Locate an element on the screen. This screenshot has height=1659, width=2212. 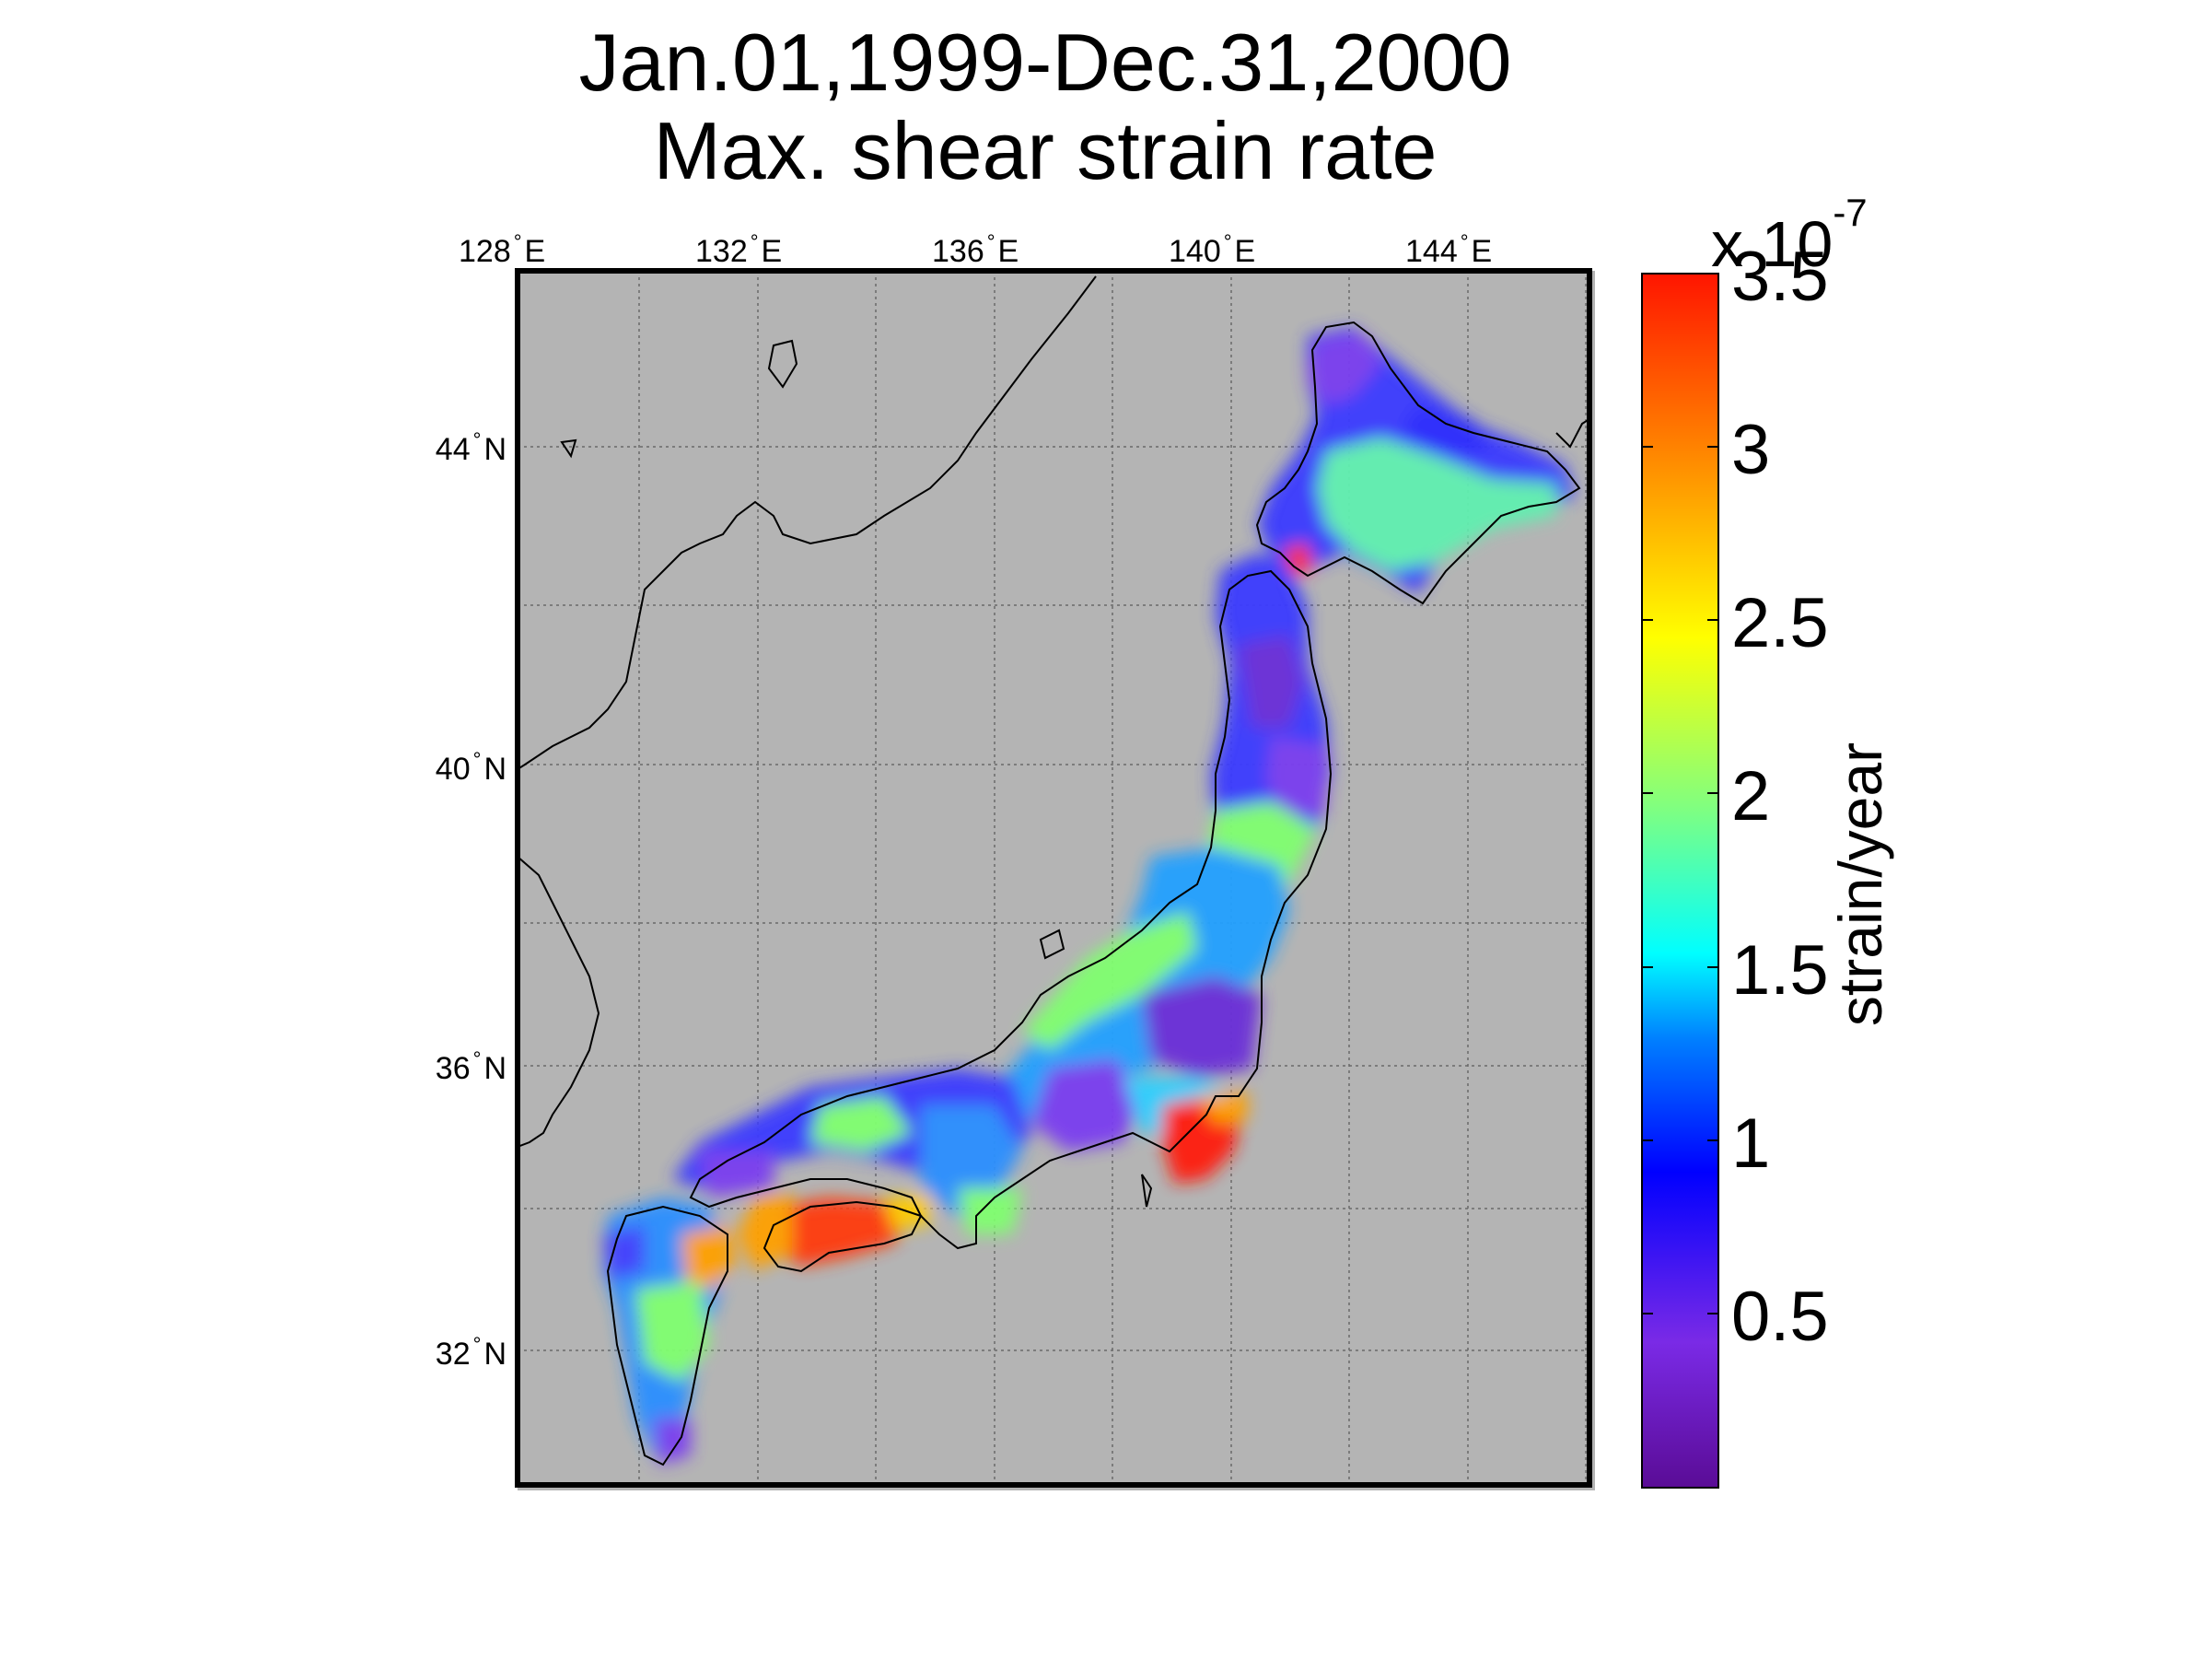
lat-label-40: 40 °N is located at coordinates (471, 767).